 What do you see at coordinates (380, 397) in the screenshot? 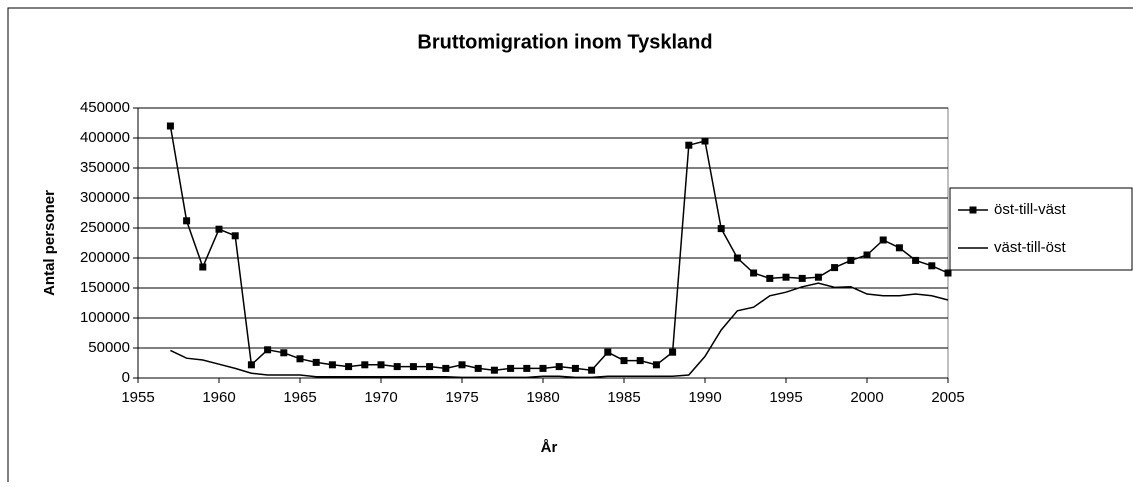
I see `x-tick-label: 1970` at bounding box center [380, 397].